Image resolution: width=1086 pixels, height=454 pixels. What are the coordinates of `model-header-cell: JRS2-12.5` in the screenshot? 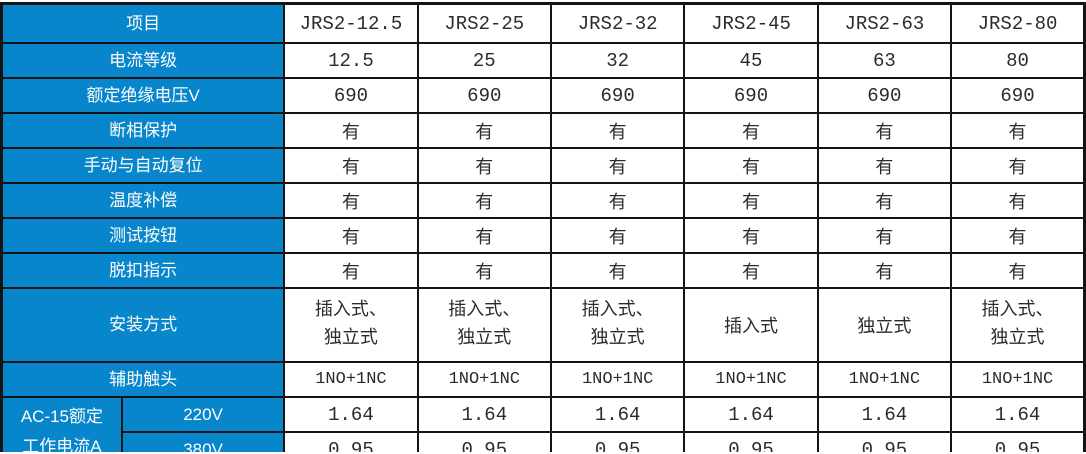 It's located at (351, 23).